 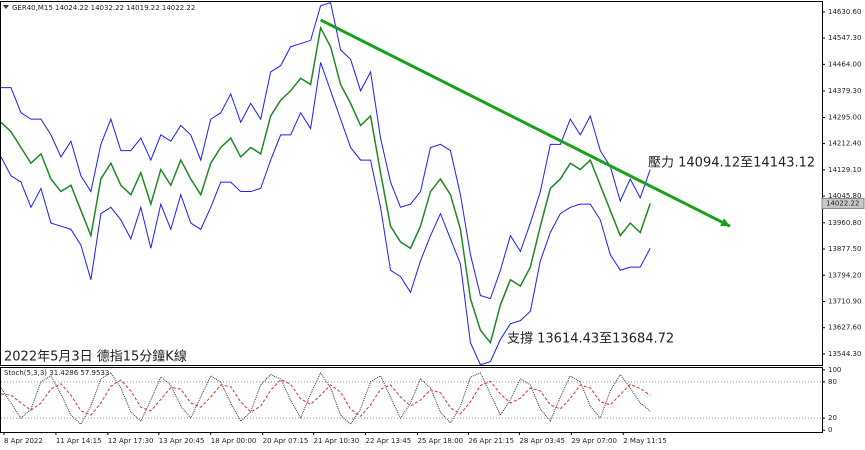 I want to click on y-tick-label: 14212.40, so click(x=844, y=144).